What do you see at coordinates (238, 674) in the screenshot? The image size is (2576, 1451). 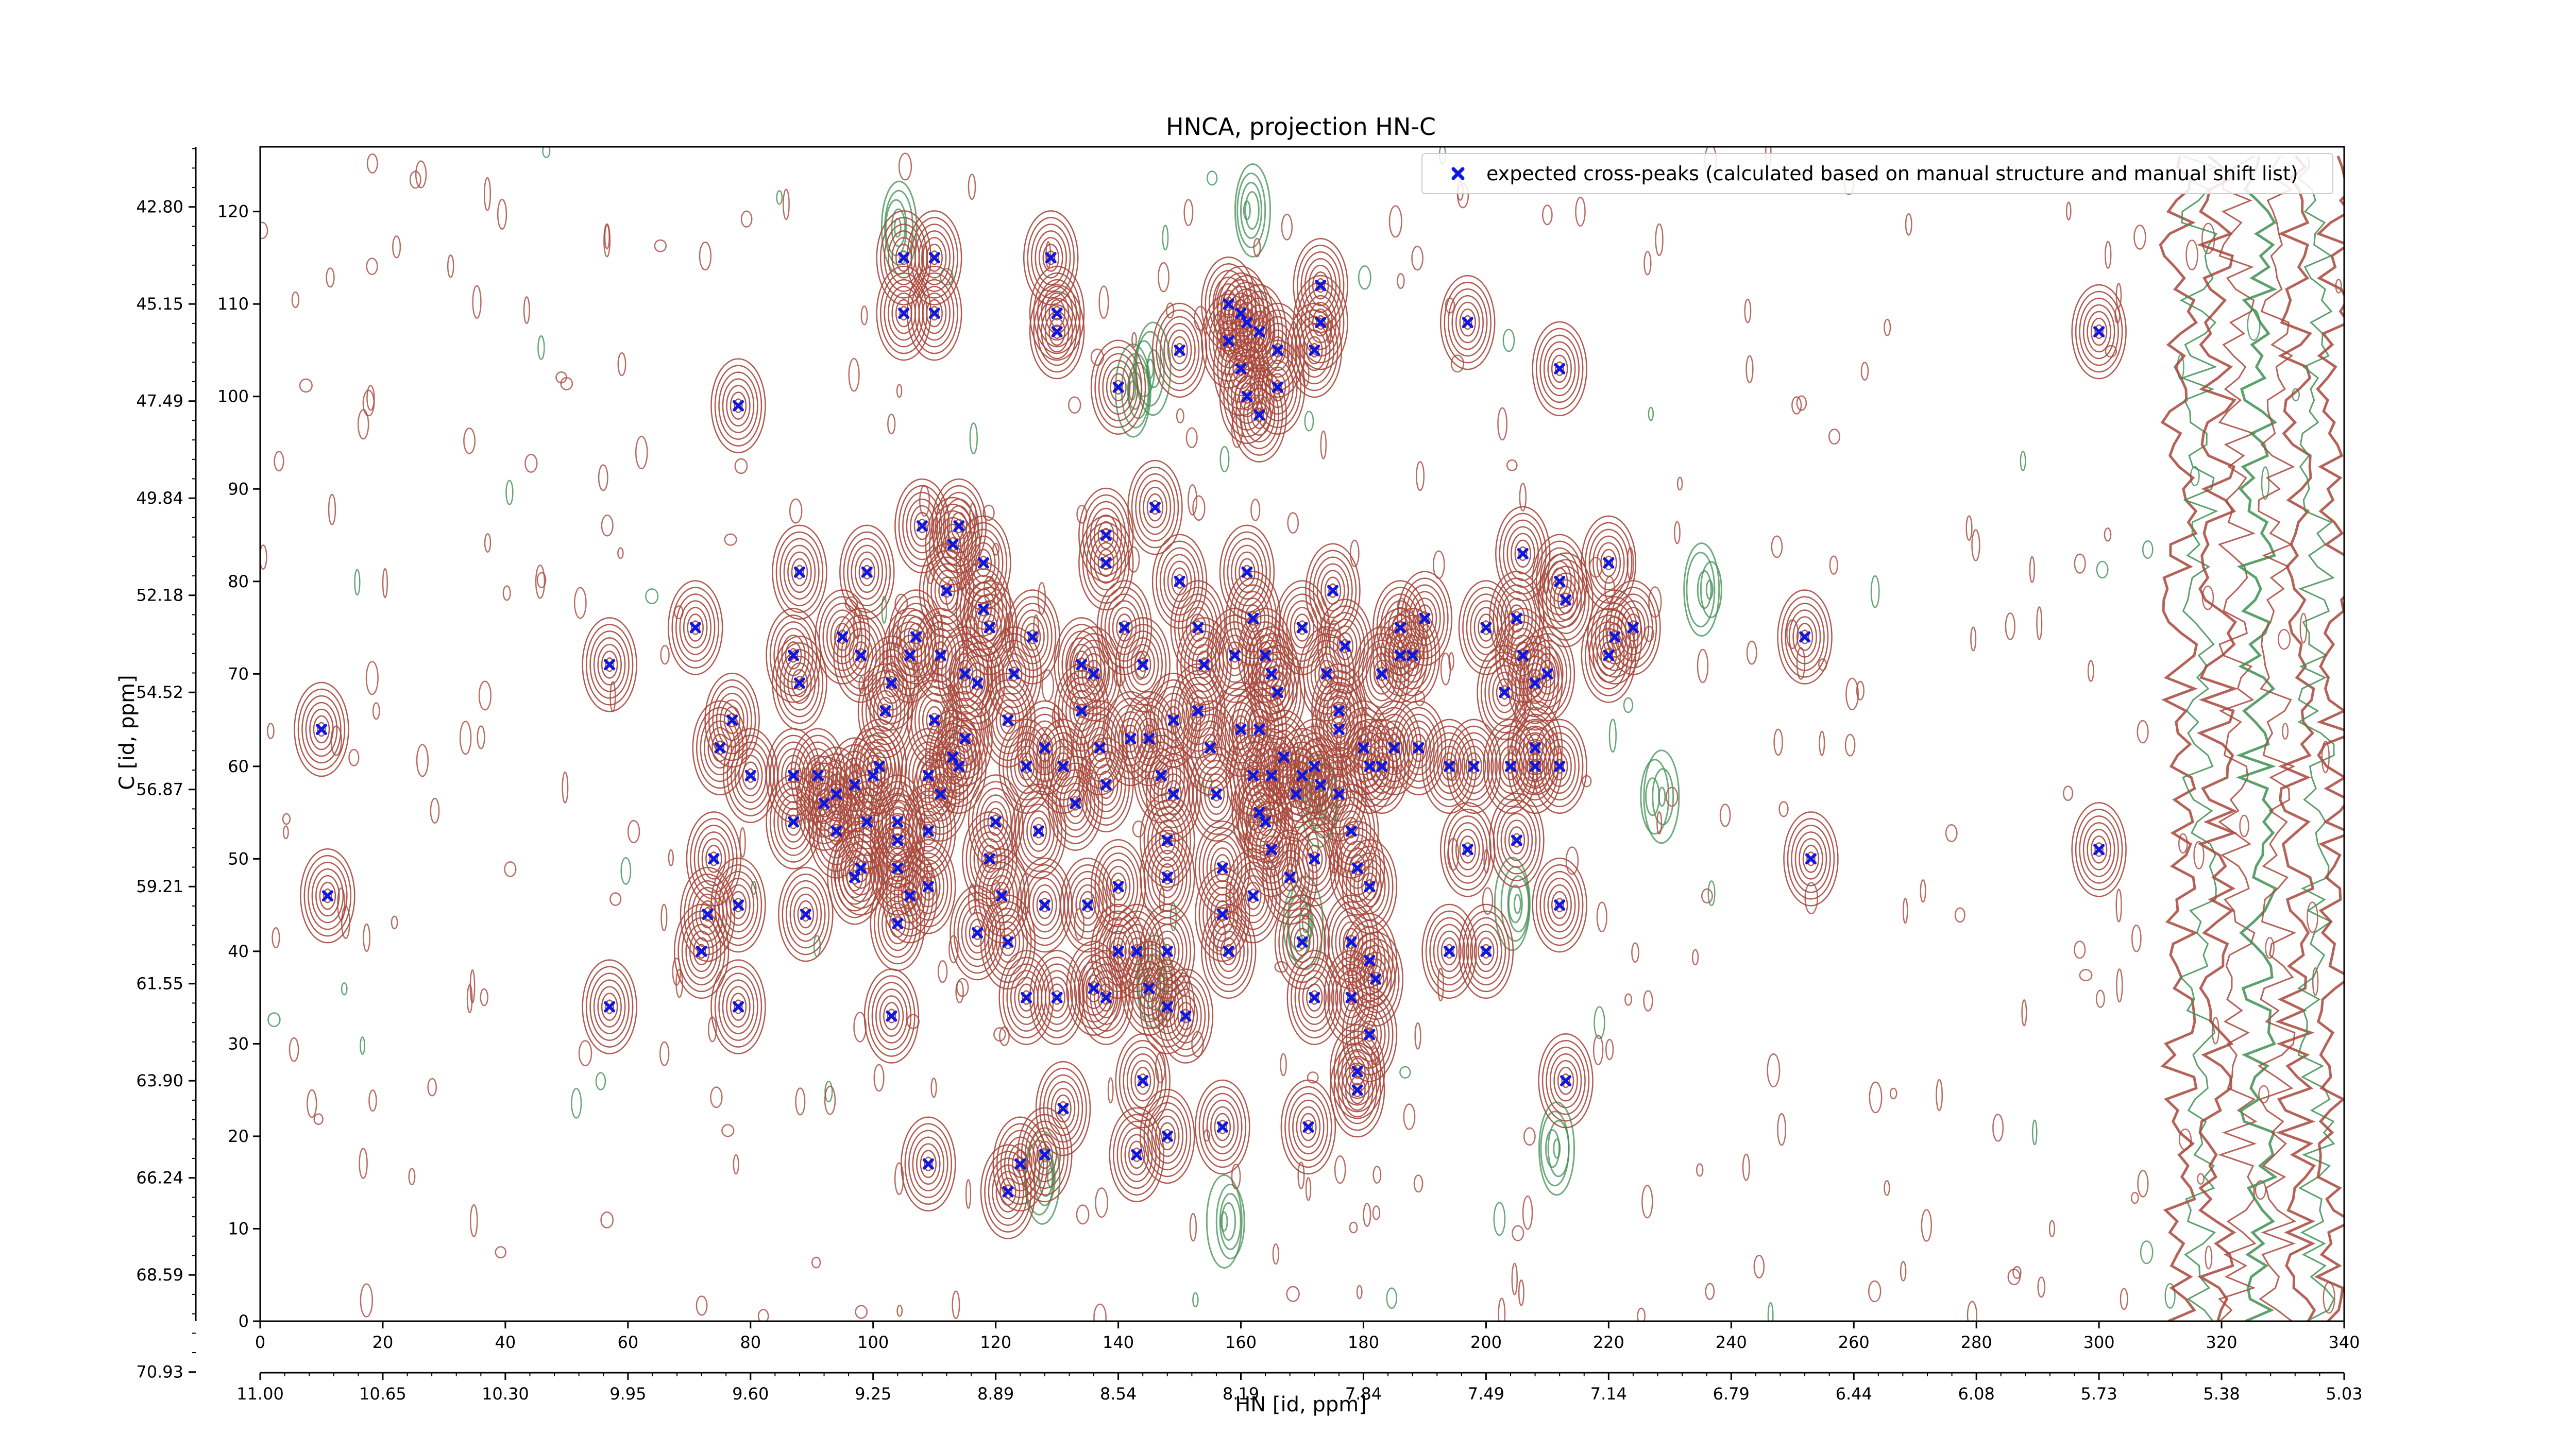 I see `y-index-tick-label: 70` at bounding box center [238, 674].